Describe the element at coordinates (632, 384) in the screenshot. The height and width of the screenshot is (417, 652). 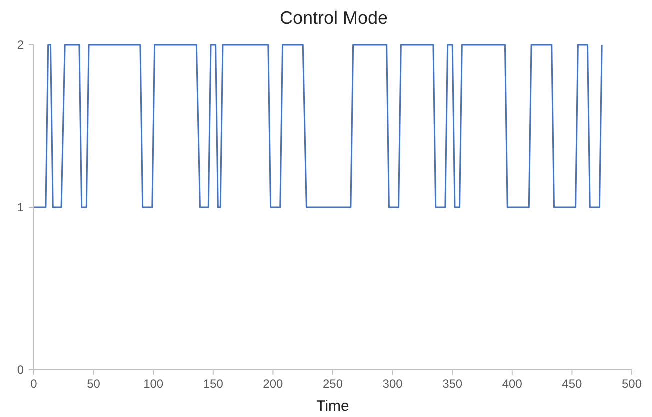
I see `x-tick-label: 500` at that location.